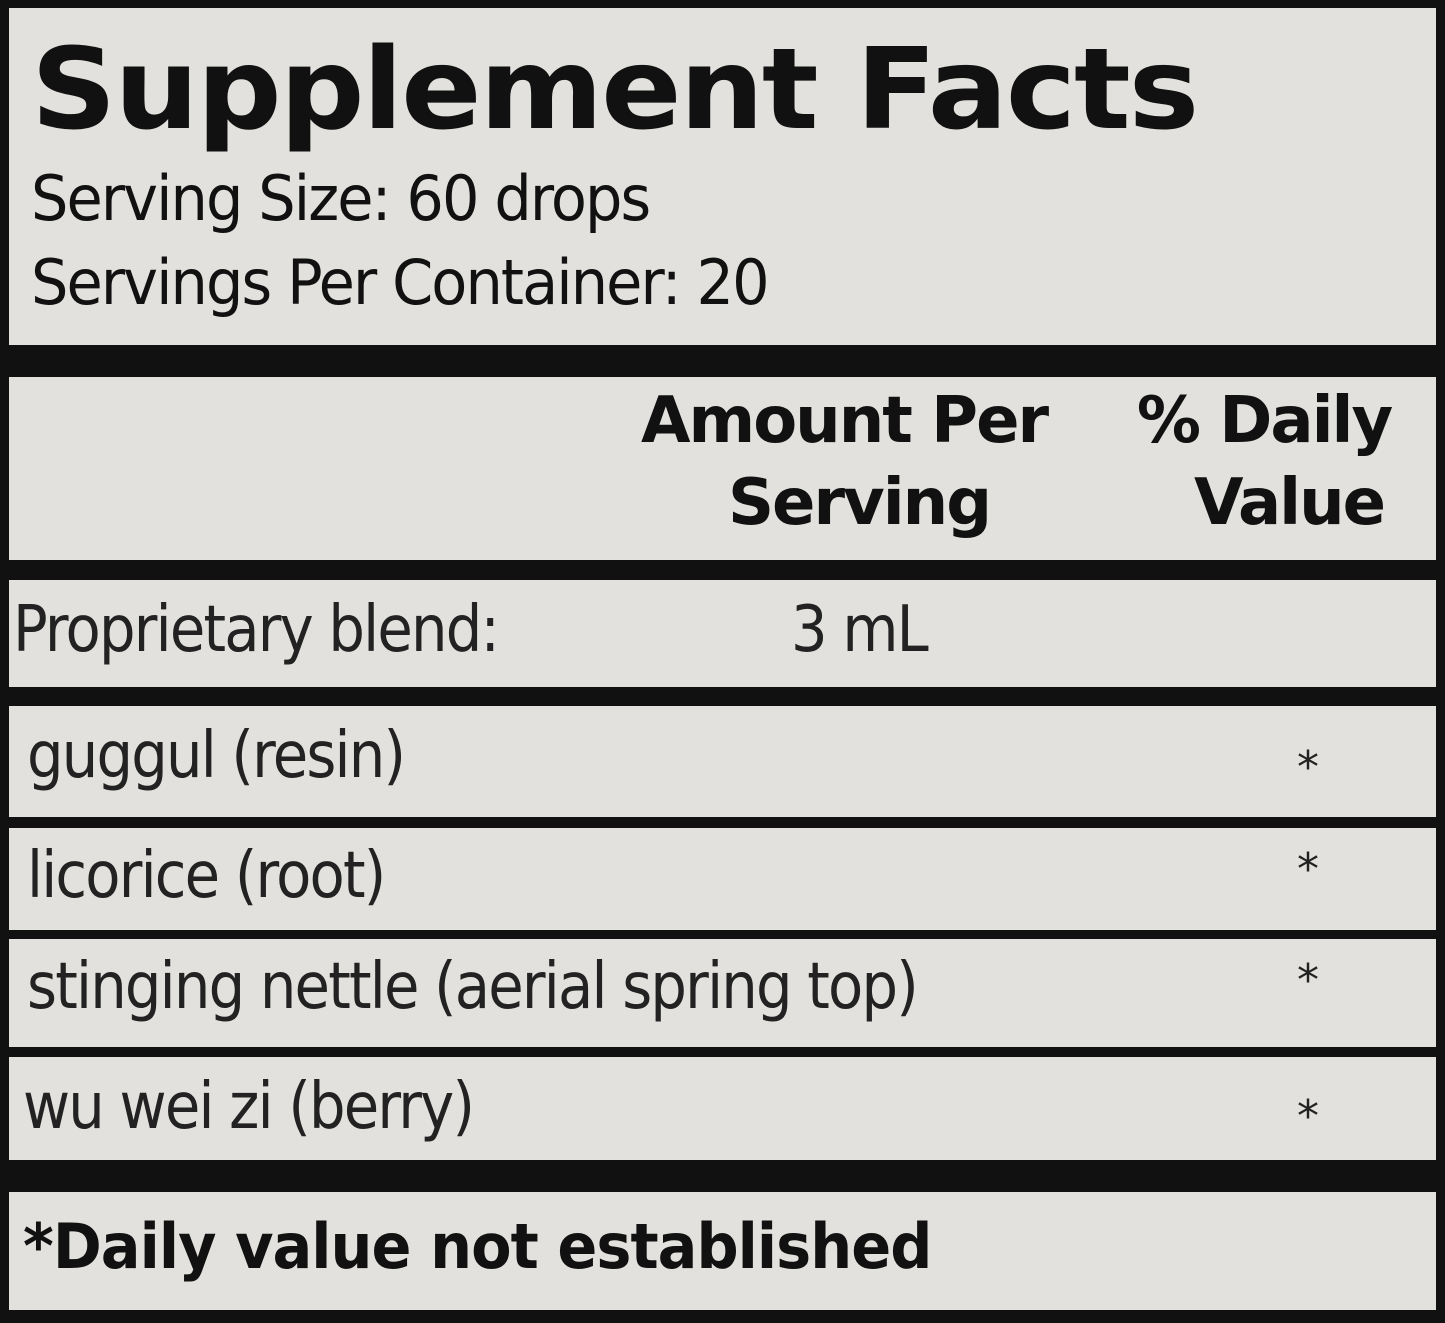 The width and height of the screenshot is (1445, 1323). What do you see at coordinates (1264, 421) in the screenshot?
I see `dv-header-line1: % Daily` at bounding box center [1264, 421].